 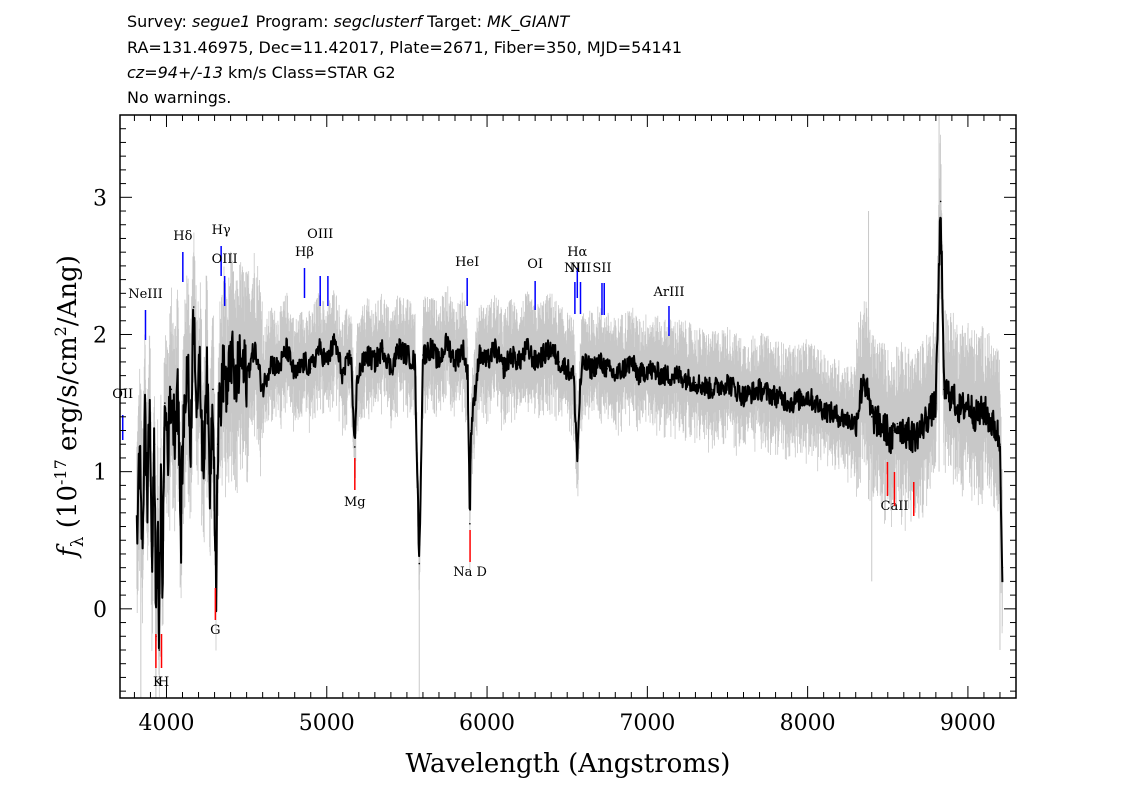 I want to click on program-label: Program:, so click(x=292, y=21).